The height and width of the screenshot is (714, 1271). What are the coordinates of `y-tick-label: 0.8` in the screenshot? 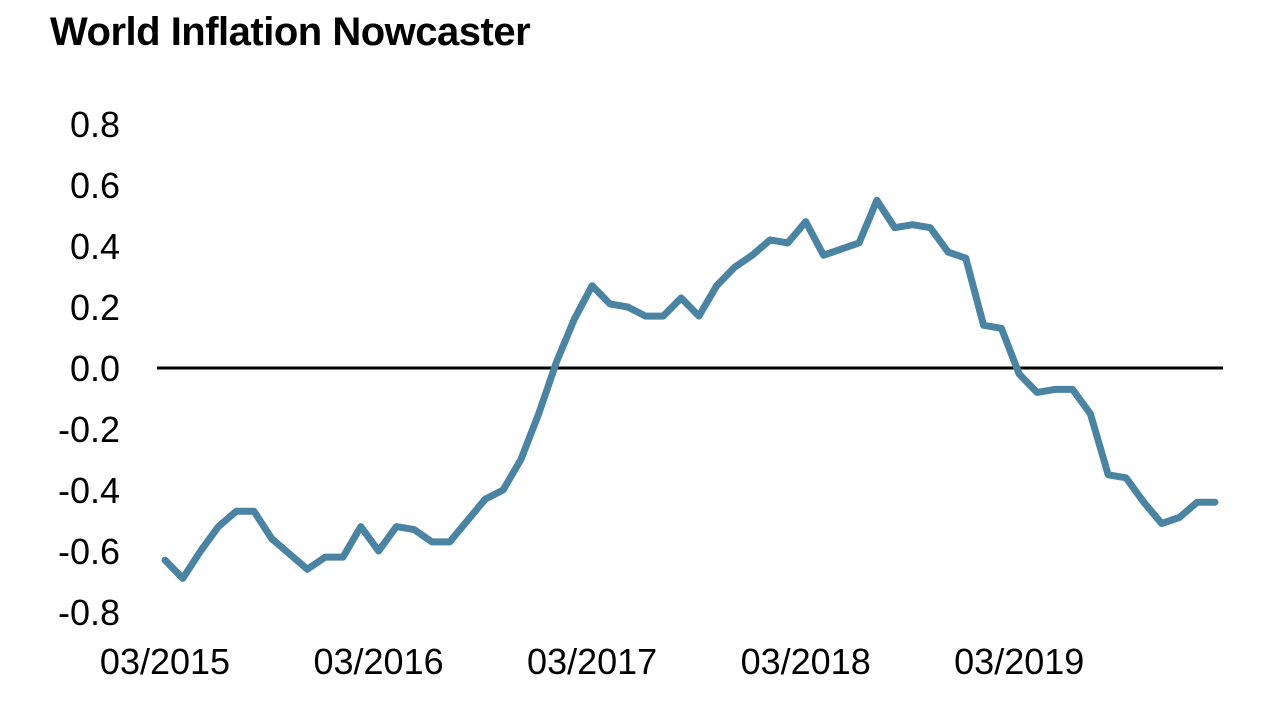 It's located at (95, 124).